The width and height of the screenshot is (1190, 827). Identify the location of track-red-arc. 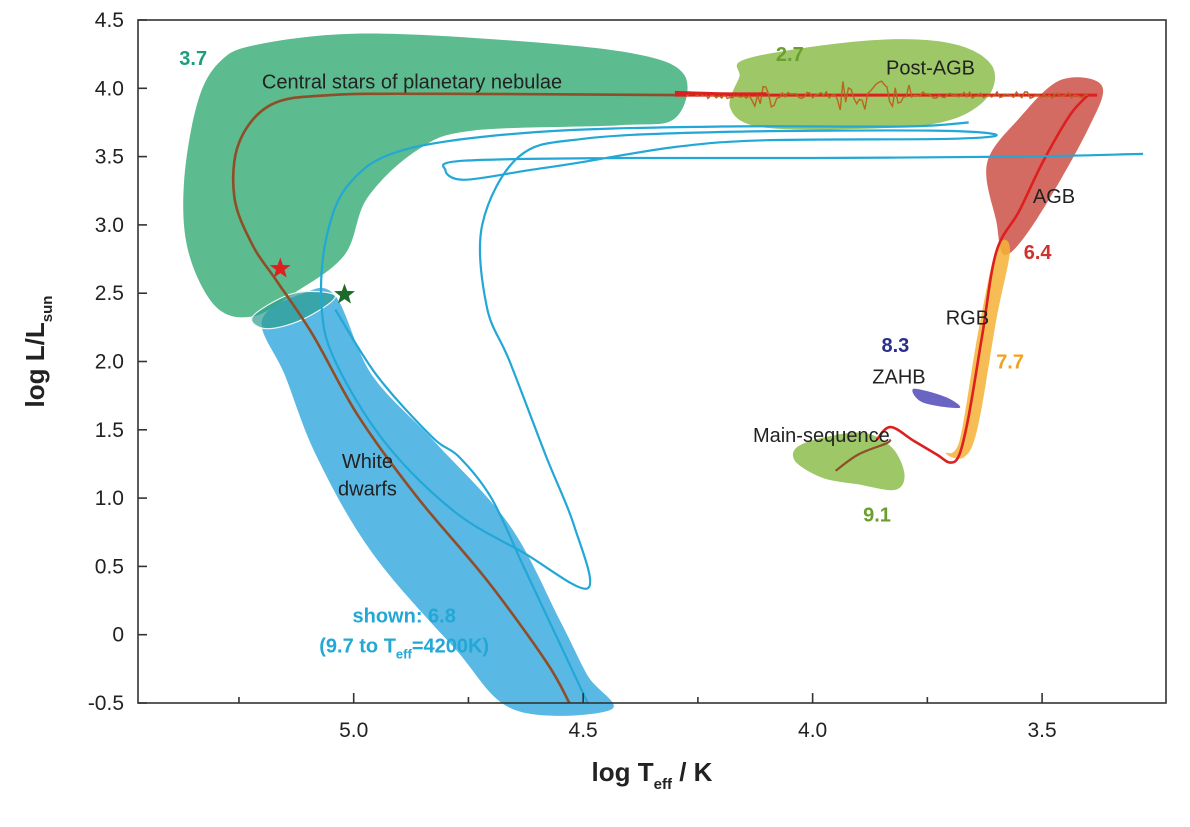
(720, 93).